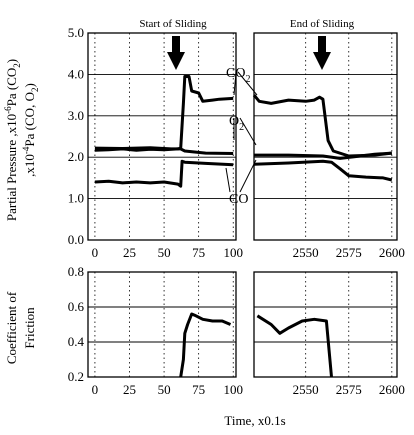 The width and height of the screenshot is (414, 435). I want to click on pressure-left-series-co2, so click(164, 113).